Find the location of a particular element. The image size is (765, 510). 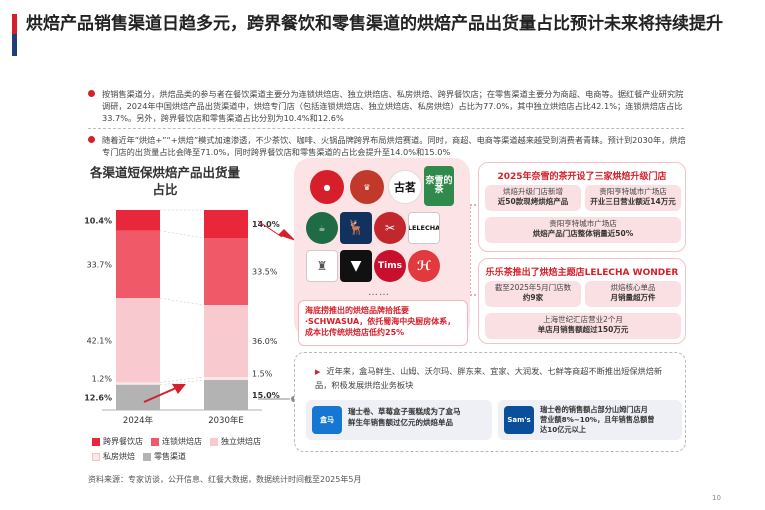

data-label: 33.7% is located at coordinates (100, 265).